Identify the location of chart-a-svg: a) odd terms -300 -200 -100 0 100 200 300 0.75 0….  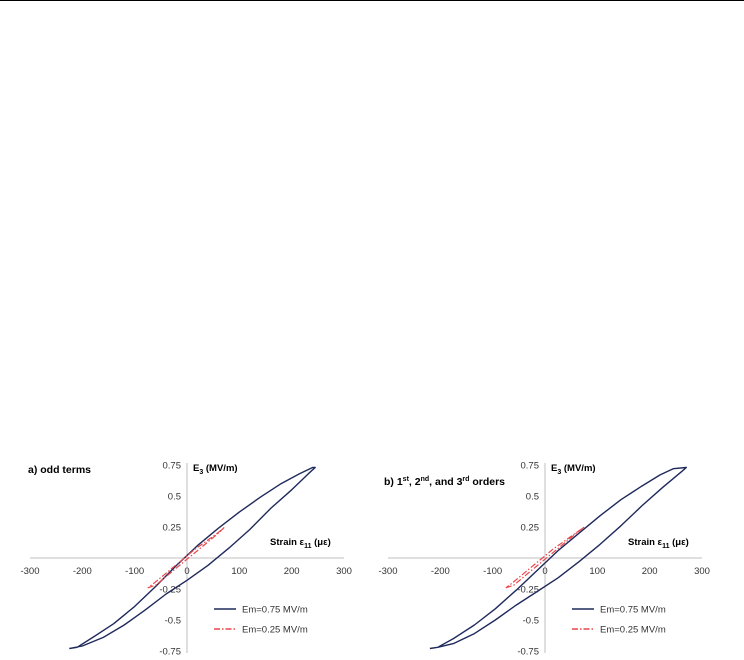
(186, 559).